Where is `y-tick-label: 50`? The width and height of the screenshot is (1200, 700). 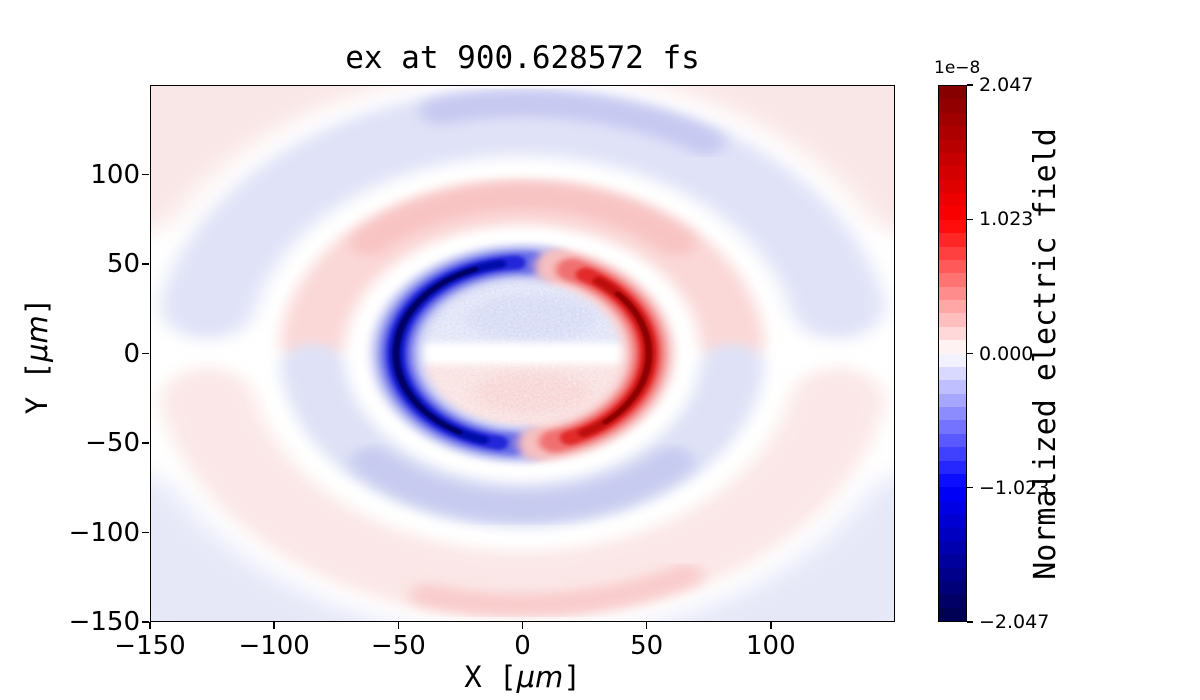
y-tick-label: 50 is located at coordinates (123, 264).